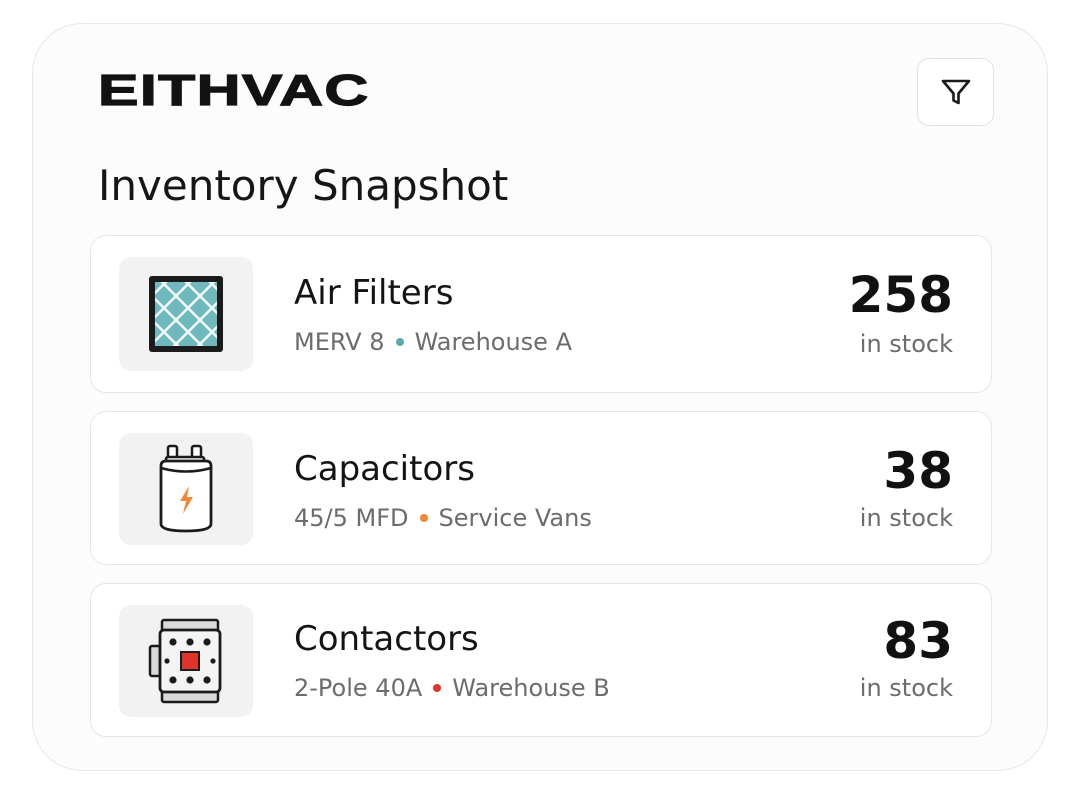 This screenshot has width=1080, height=810. I want to click on item-spec: 2-Pole 40A, so click(358, 688).